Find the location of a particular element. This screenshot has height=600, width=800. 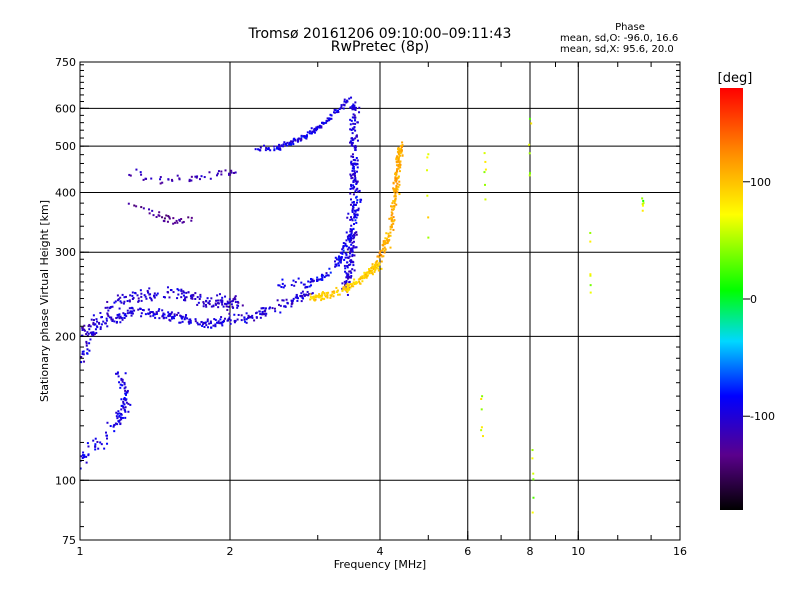

colorbar-label: [deg] is located at coordinates (735, 78).